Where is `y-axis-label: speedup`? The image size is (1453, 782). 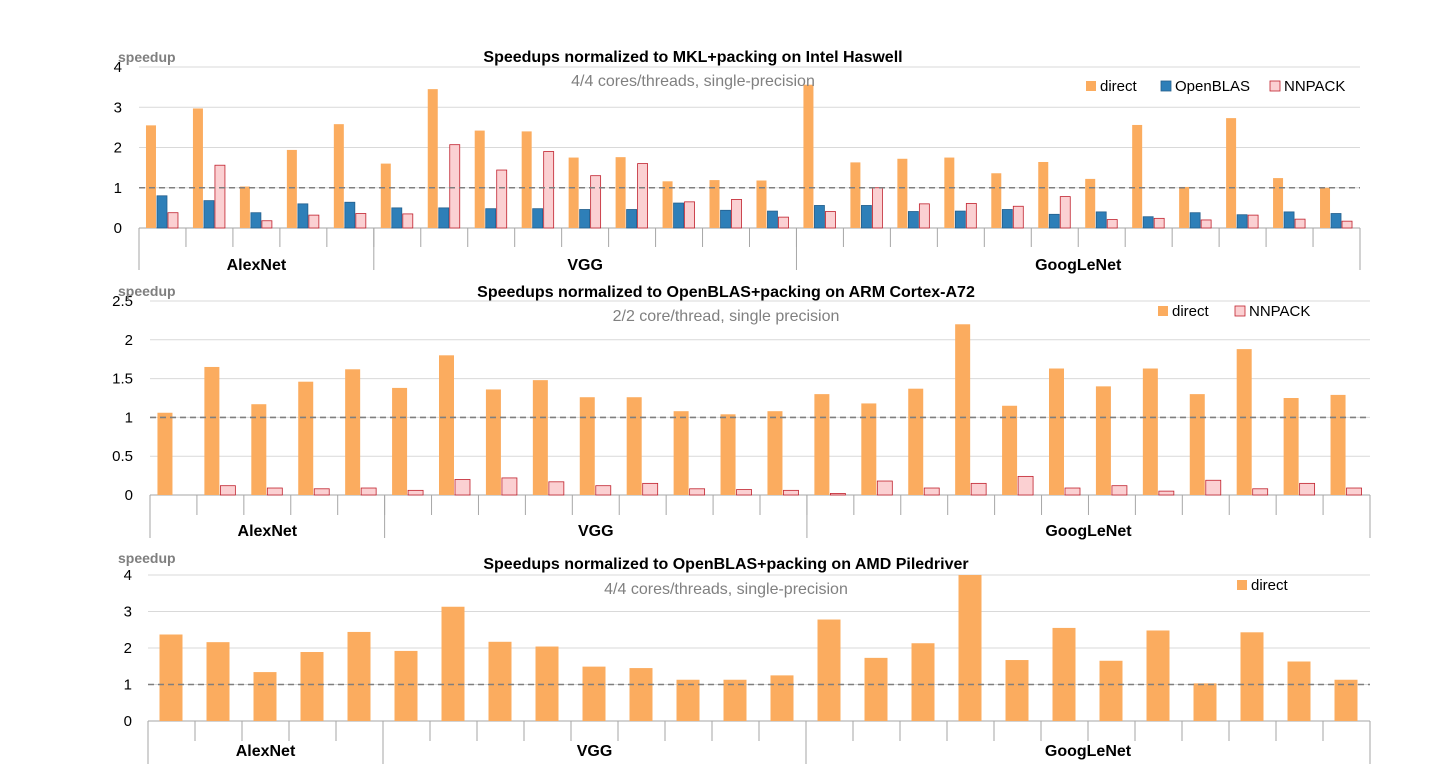
y-axis-label: speedup is located at coordinates (147, 558).